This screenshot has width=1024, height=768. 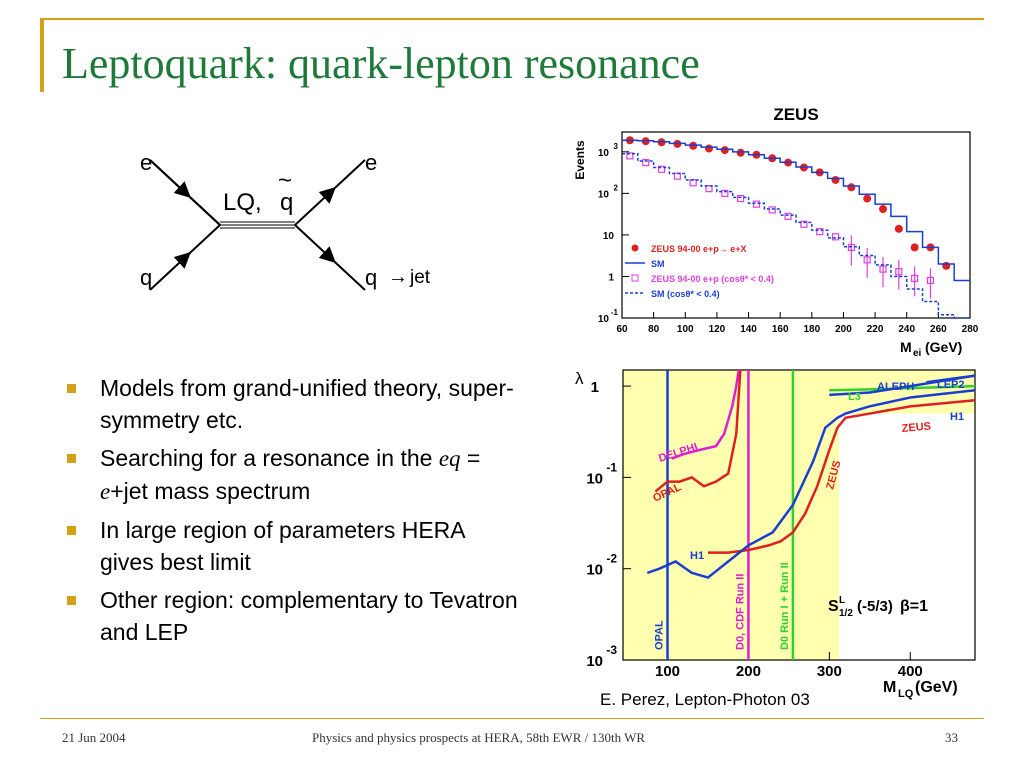 What do you see at coordinates (398, 277) in the screenshot?
I see `arrow-glyph: →` at bounding box center [398, 277].